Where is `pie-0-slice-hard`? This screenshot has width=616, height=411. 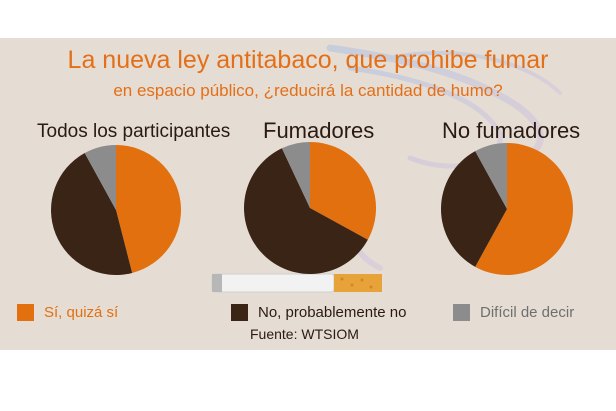
pie-0-slice-hard is located at coordinates (100, 177).